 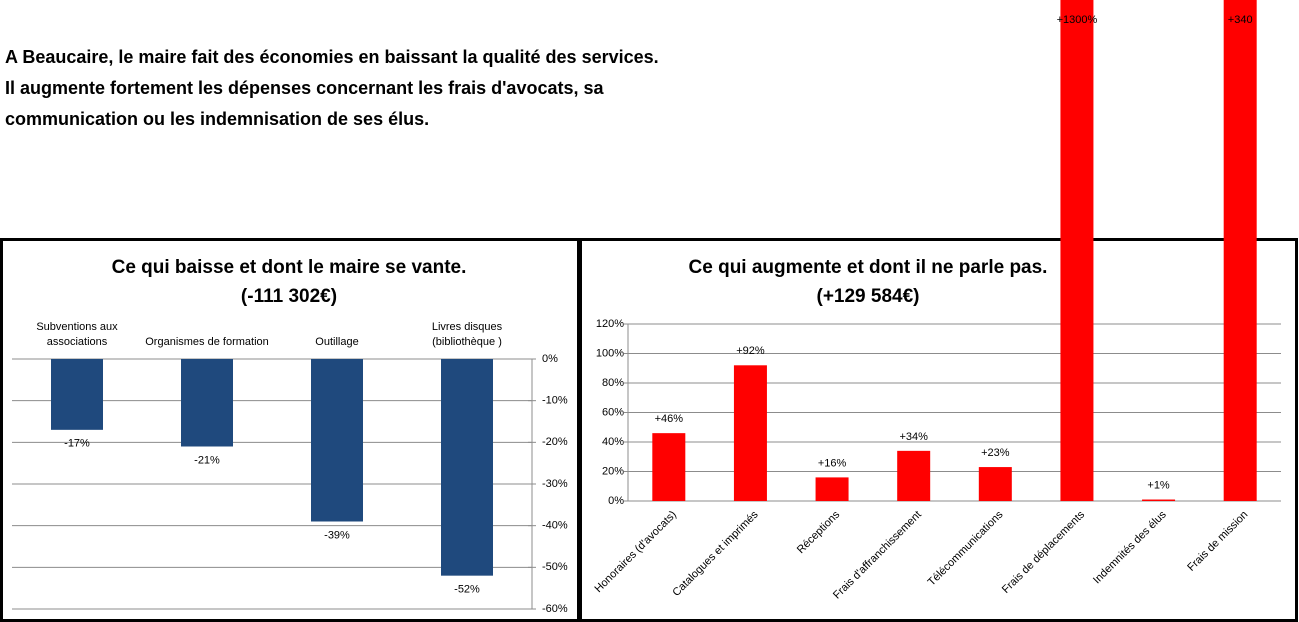 I want to click on x-tick-label: Livres disques (bibliothèque ), so click(x=467, y=334).